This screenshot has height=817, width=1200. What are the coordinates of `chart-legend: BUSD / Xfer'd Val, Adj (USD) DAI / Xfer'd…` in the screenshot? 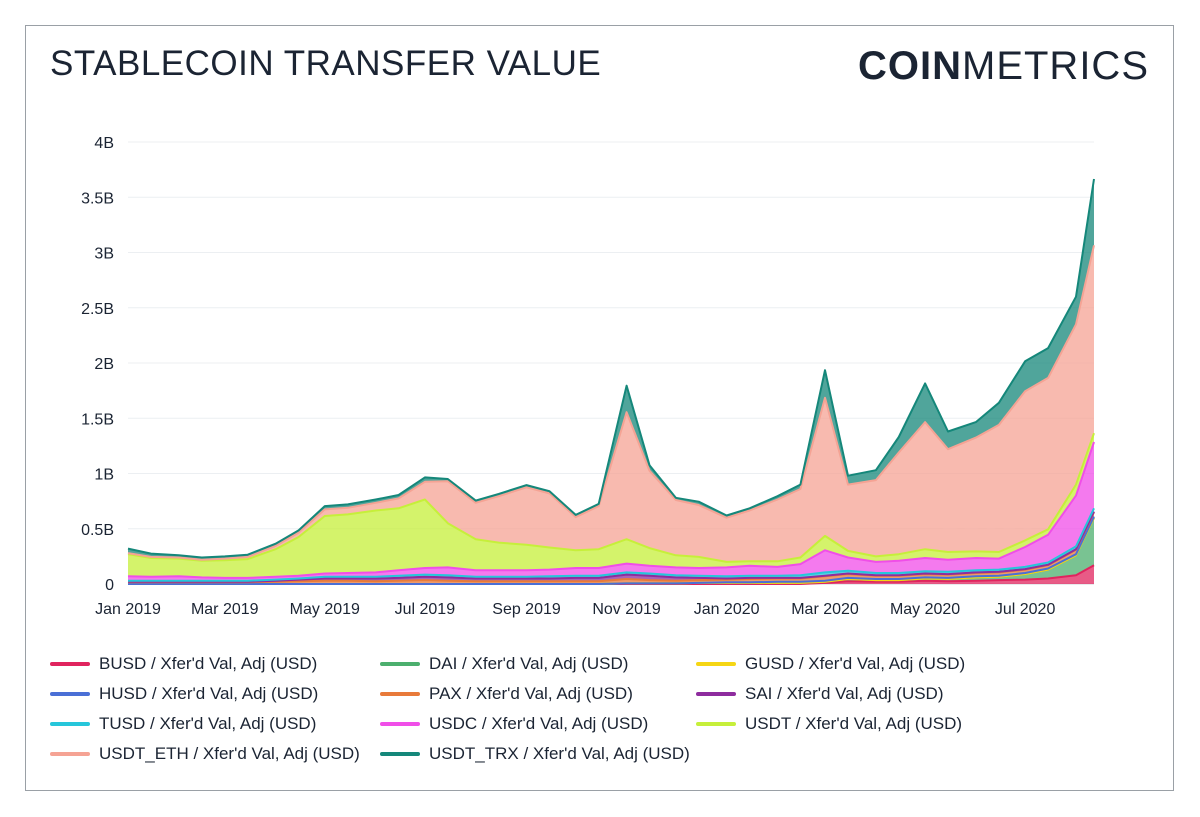 It's located at (600, 714).